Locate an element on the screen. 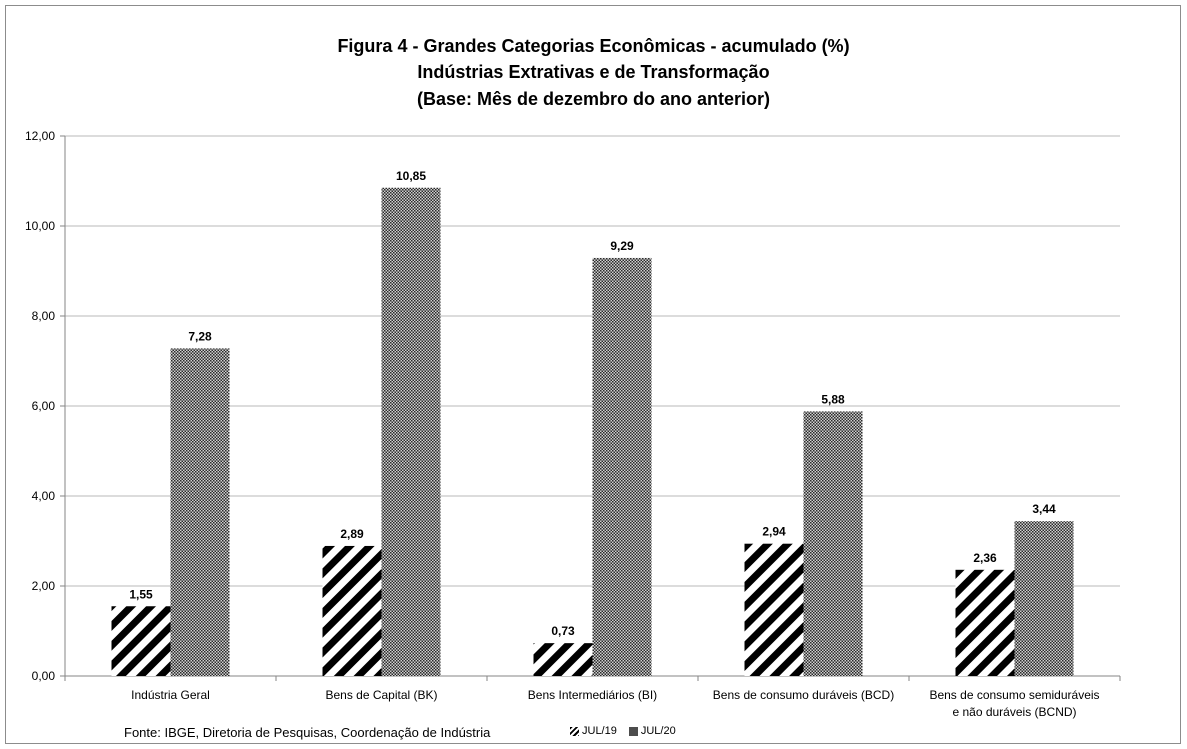  category-label: Bens de Capital (BK) is located at coordinates (381, 695).